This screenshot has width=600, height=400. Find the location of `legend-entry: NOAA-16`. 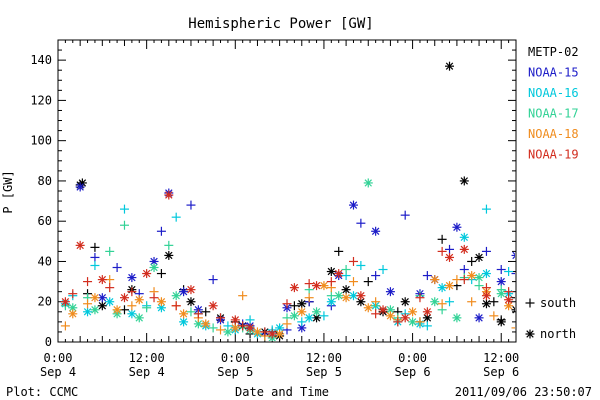

legend-entry: NOAA-16 is located at coordinates (553, 93).